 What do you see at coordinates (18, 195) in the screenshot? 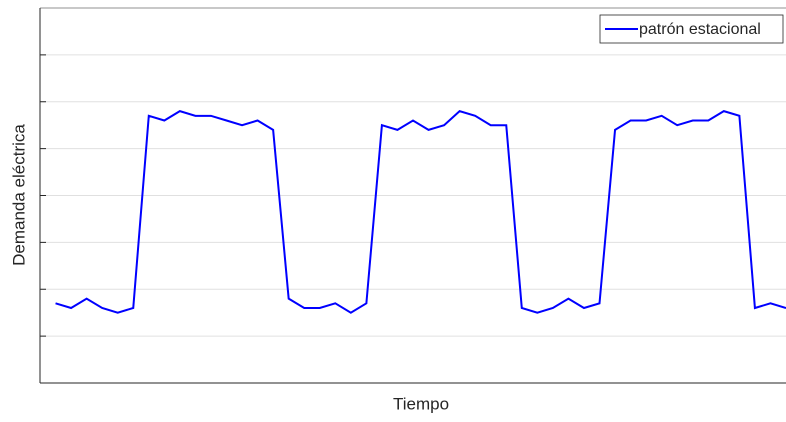
I see `y-axis-label: Demanda eléctrica` at bounding box center [18, 195].